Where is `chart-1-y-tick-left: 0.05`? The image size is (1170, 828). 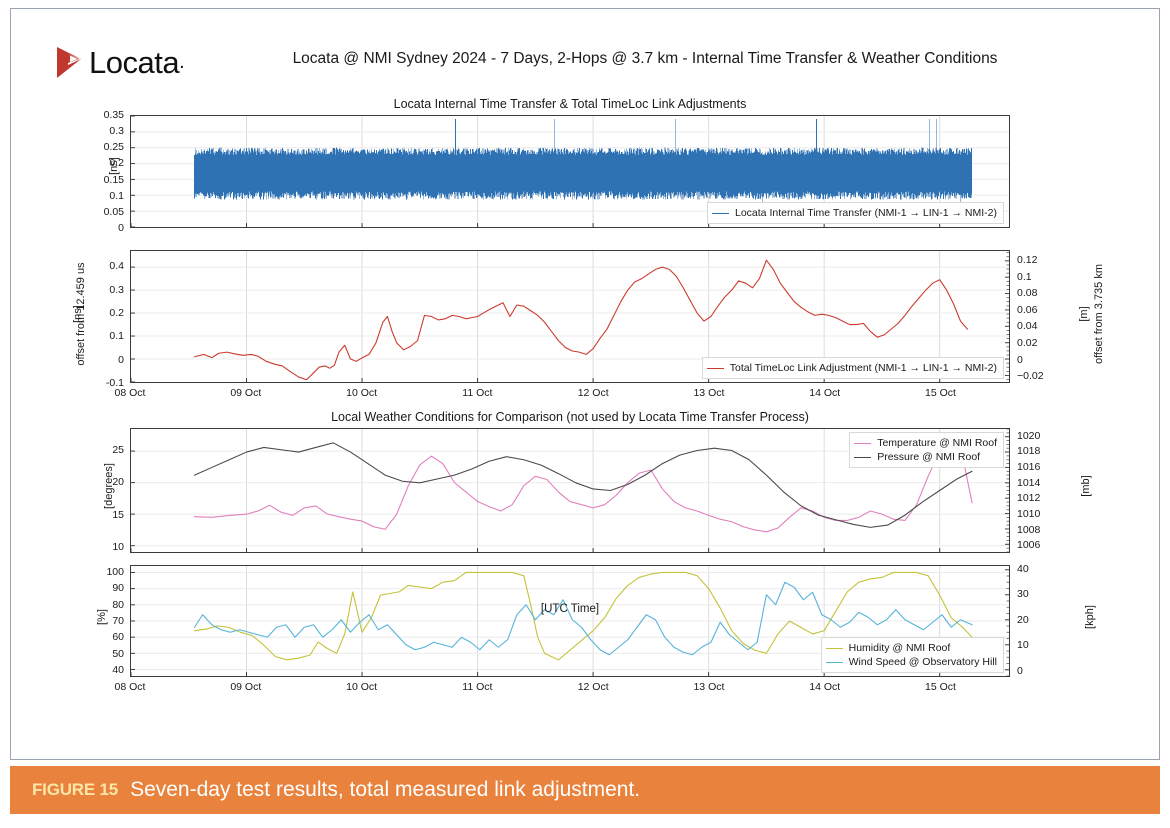
chart-1-y-tick-left: 0.05 is located at coordinates (113, 211).